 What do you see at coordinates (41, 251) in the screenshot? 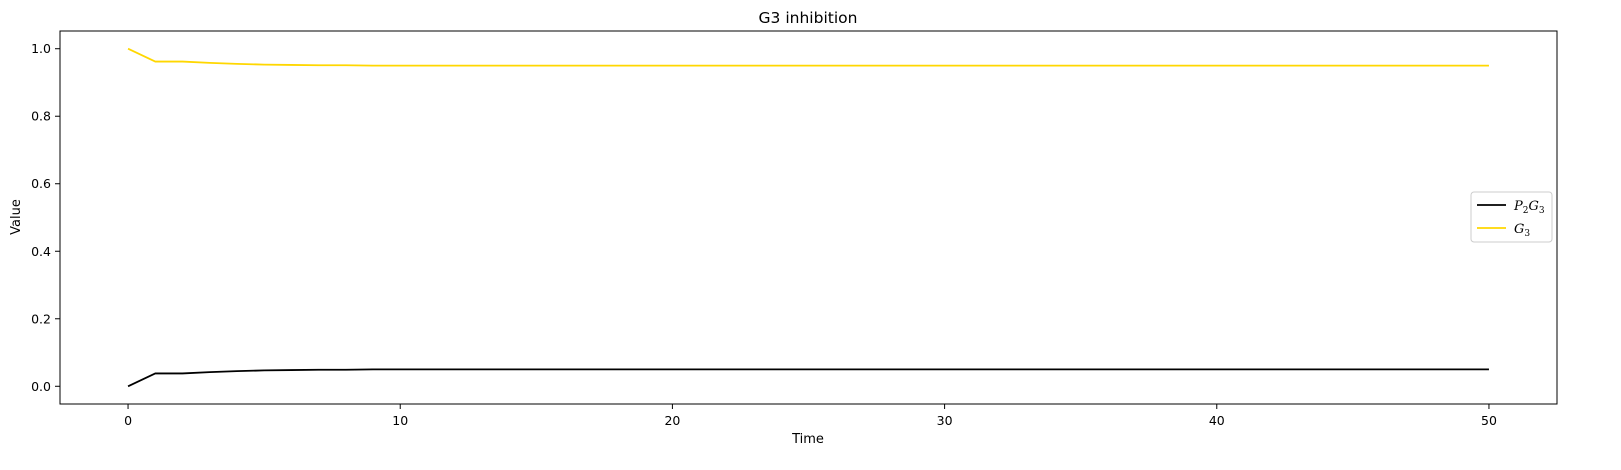
I see `y-tick-label: 0.4` at bounding box center [41, 251].